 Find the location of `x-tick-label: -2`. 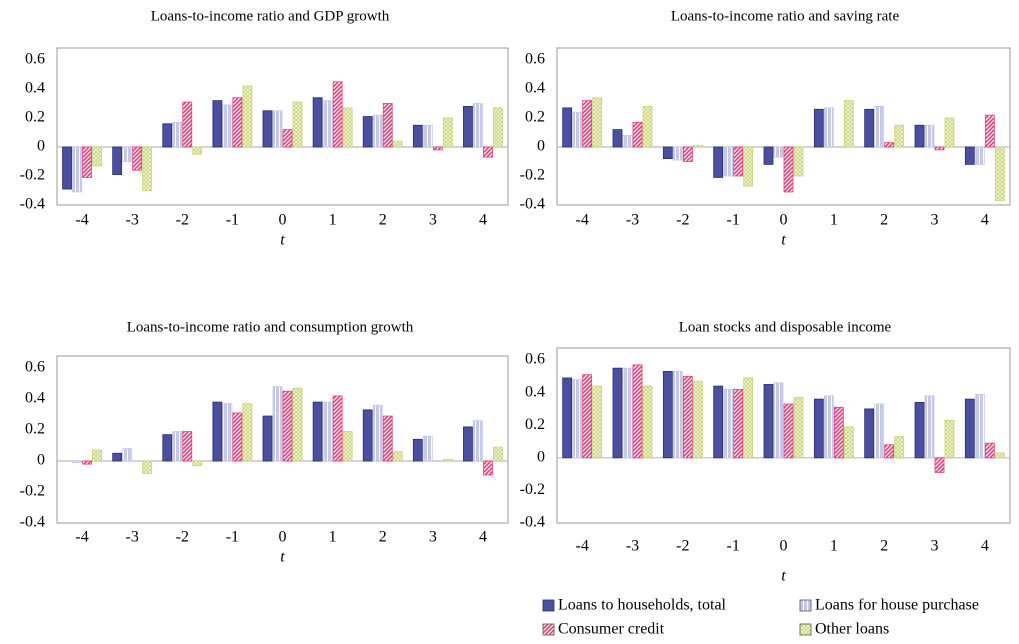

x-tick-label: -2 is located at coordinates (682, 220).